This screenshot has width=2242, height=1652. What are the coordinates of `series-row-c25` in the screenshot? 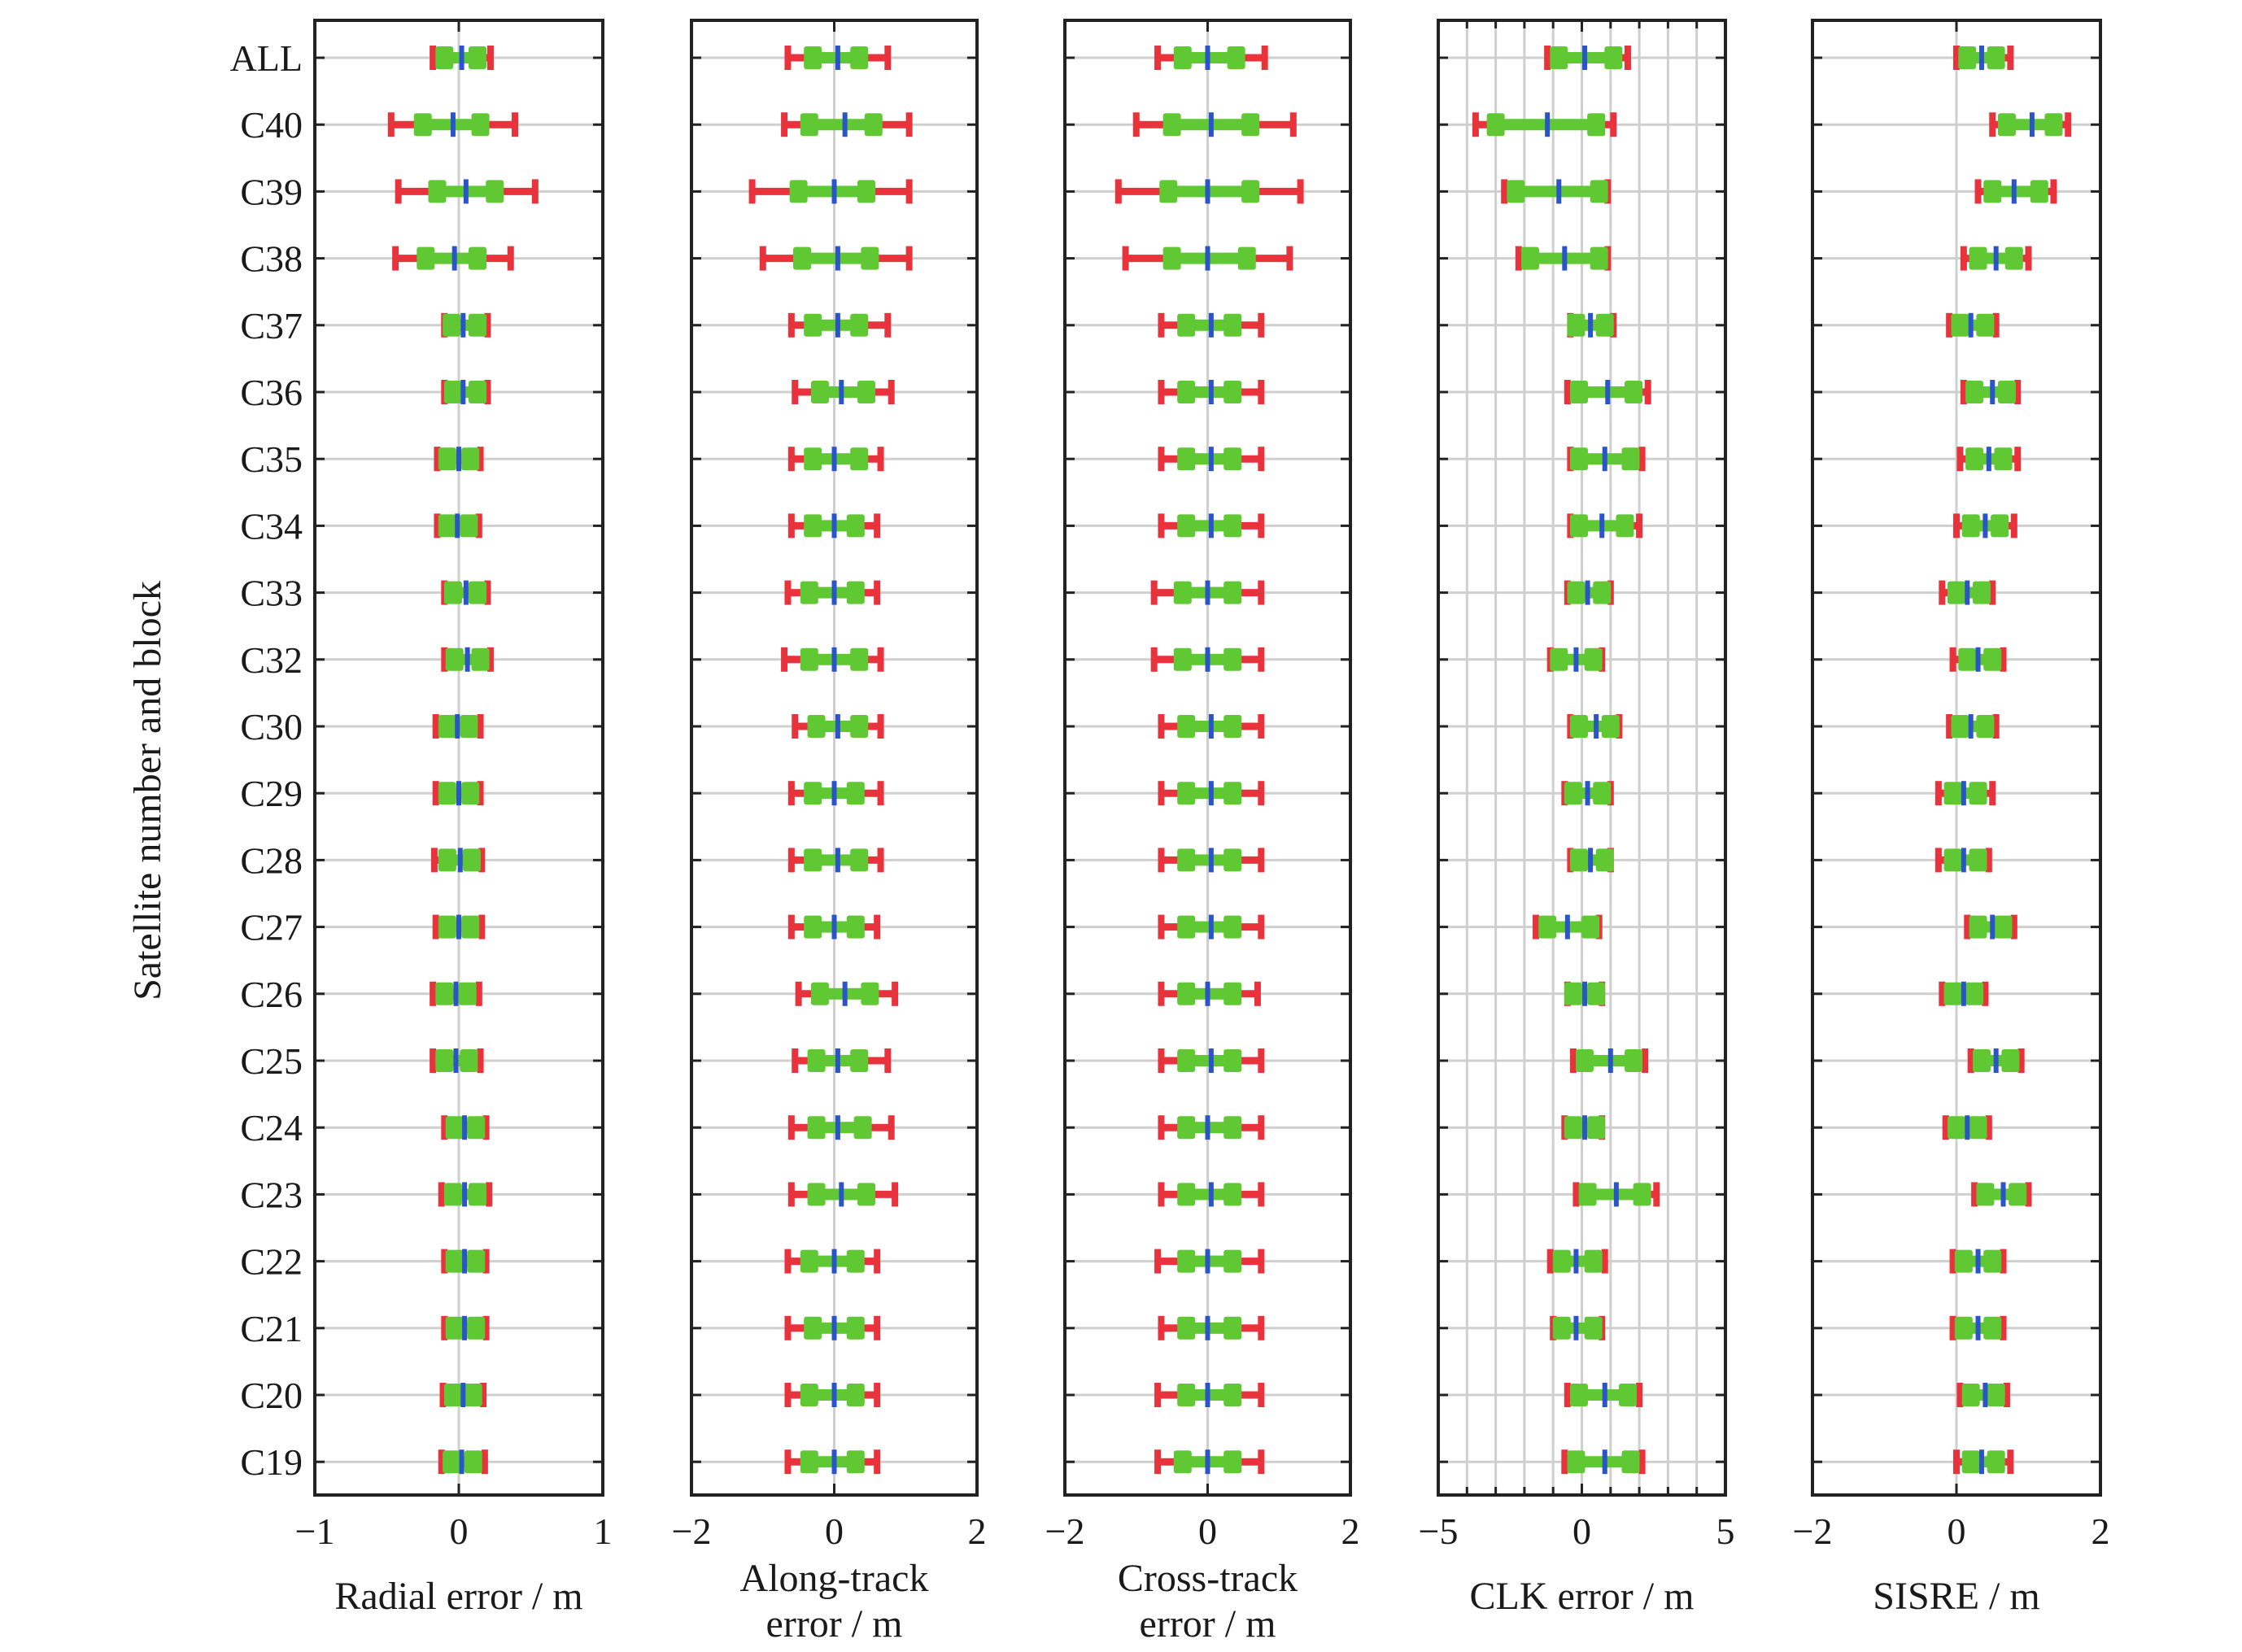 It's located at (842, 1060).